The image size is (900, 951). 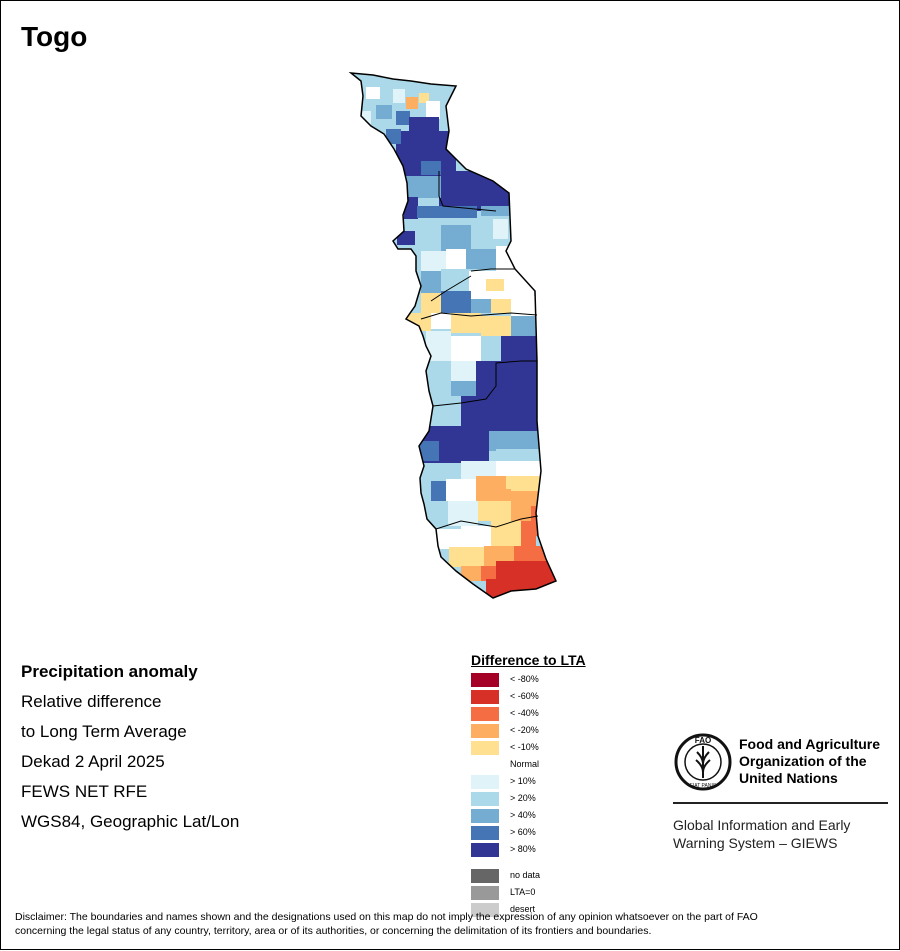 I want to click on legend-row: > 20%, so click(x=556, y=799).